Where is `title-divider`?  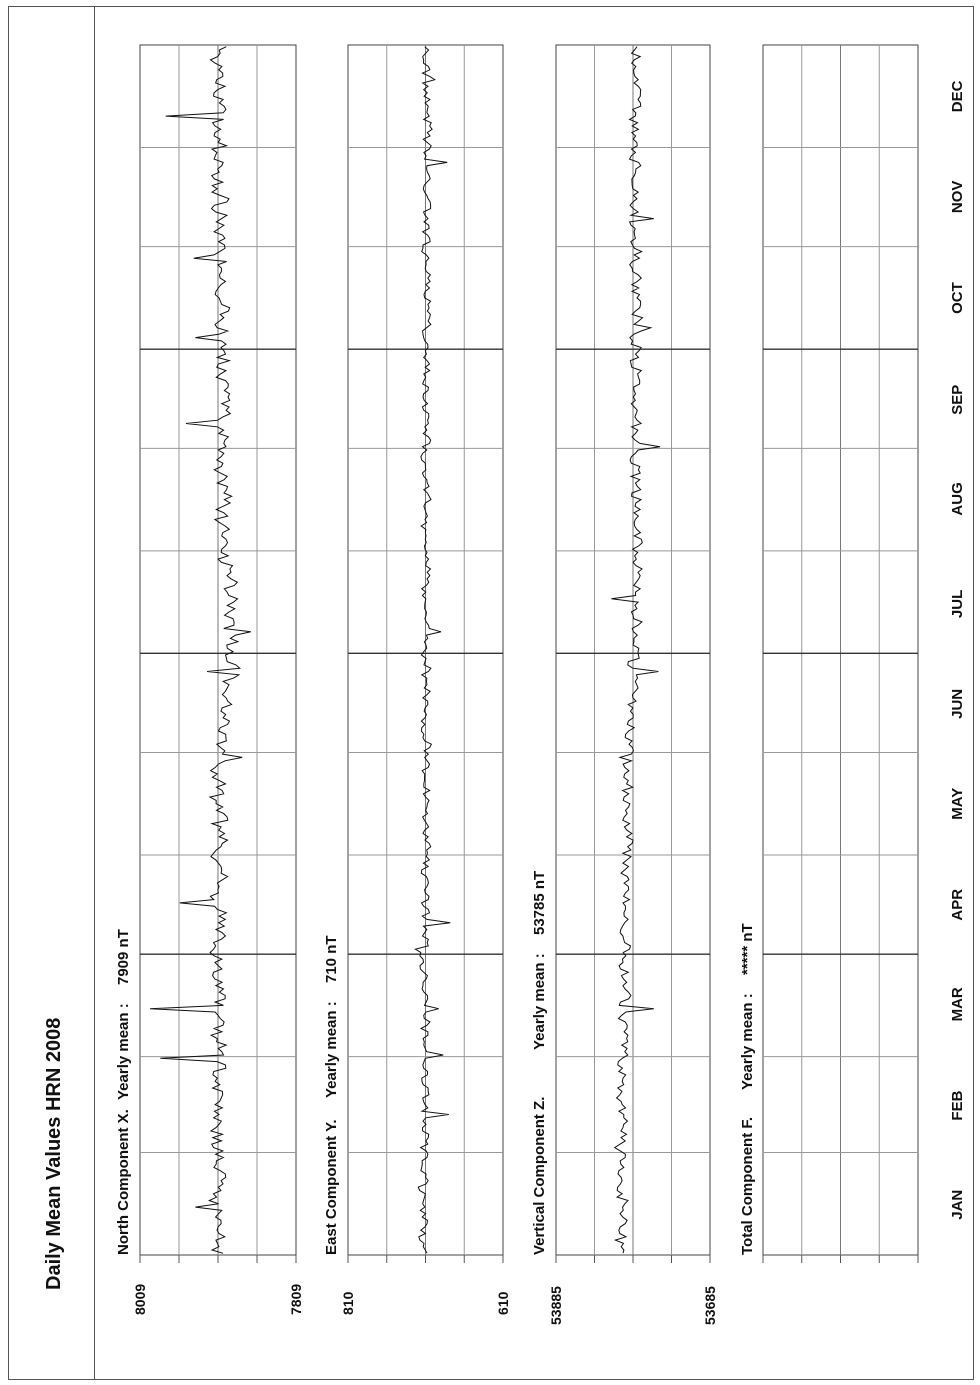
title-divider is located at coordinates (94, 693).